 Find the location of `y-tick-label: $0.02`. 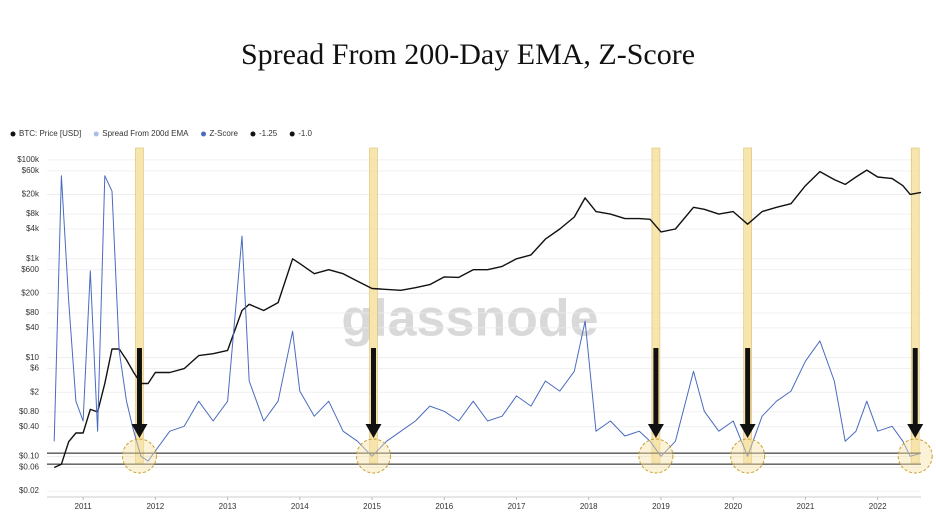

y-tick-label: $0.02 is located at coordinates (29, 490).